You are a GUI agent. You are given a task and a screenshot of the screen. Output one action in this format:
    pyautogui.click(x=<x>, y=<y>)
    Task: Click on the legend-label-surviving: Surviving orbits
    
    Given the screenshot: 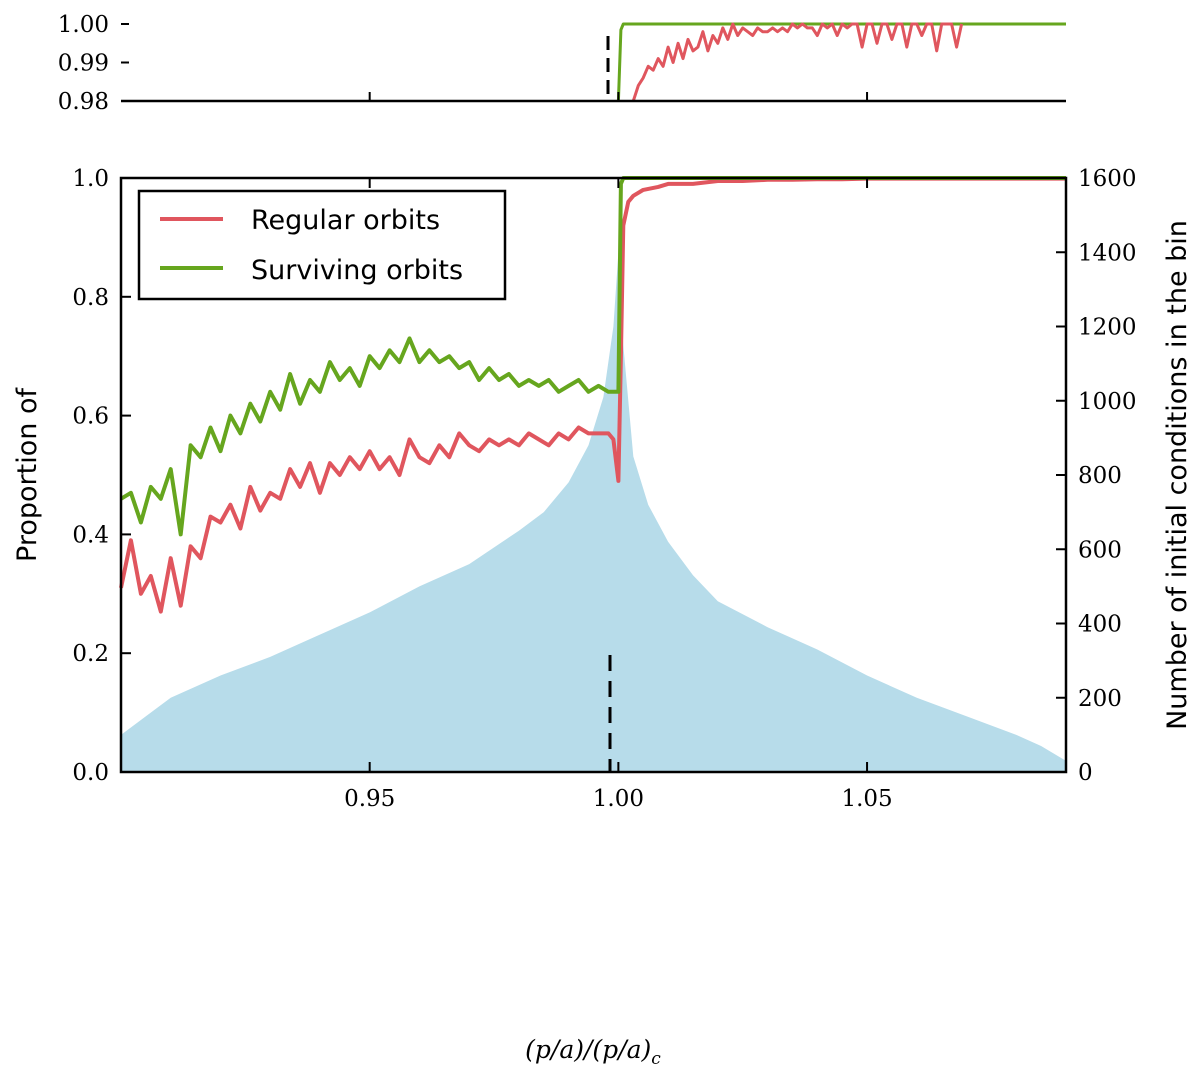 What is the action you would take?
    pyautogui.click(x=357, y=270)
    